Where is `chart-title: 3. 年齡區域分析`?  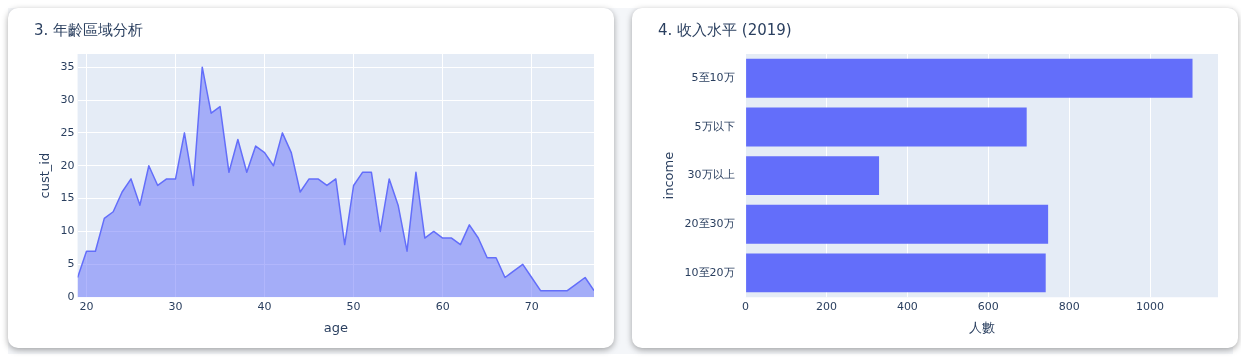
chart-title: 3. 年齡區域分析 is located at coordinates (89, 29).